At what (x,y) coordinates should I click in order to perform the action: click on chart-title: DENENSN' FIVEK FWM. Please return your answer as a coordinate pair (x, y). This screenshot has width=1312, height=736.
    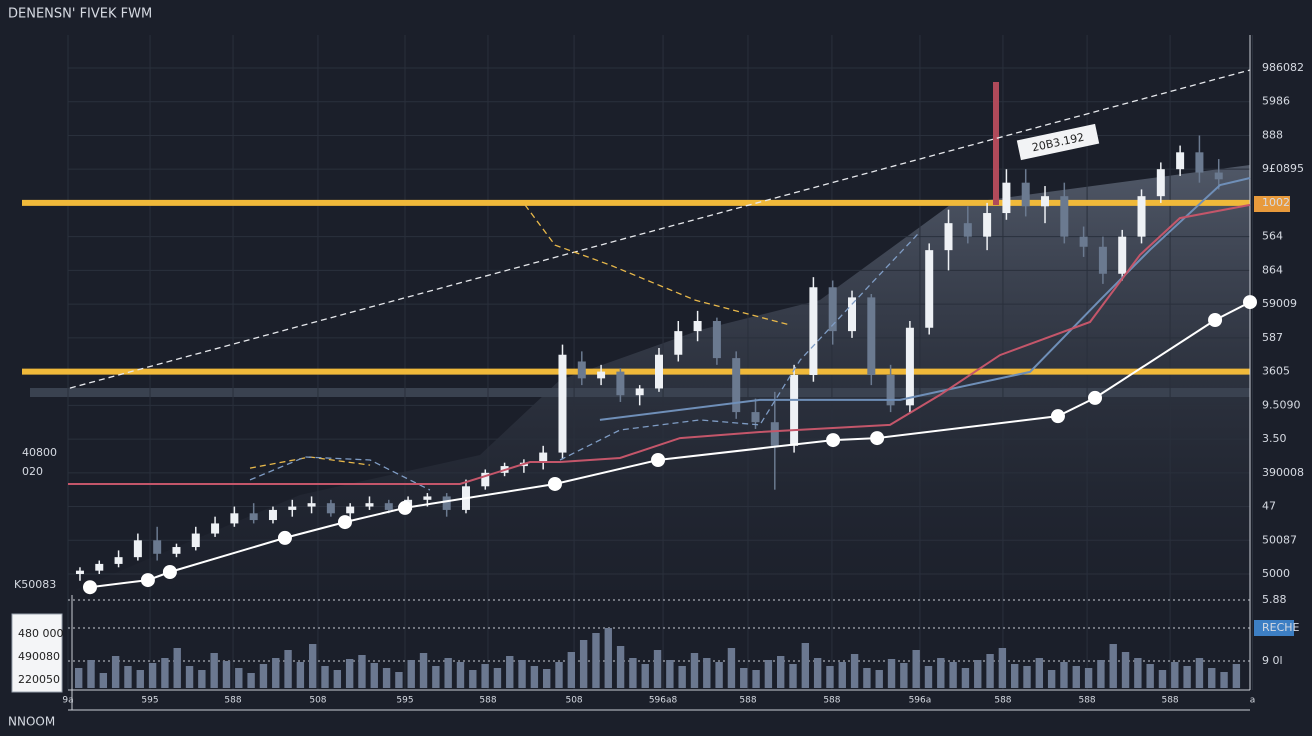
    Looking at the image, I should click on (80, 14).